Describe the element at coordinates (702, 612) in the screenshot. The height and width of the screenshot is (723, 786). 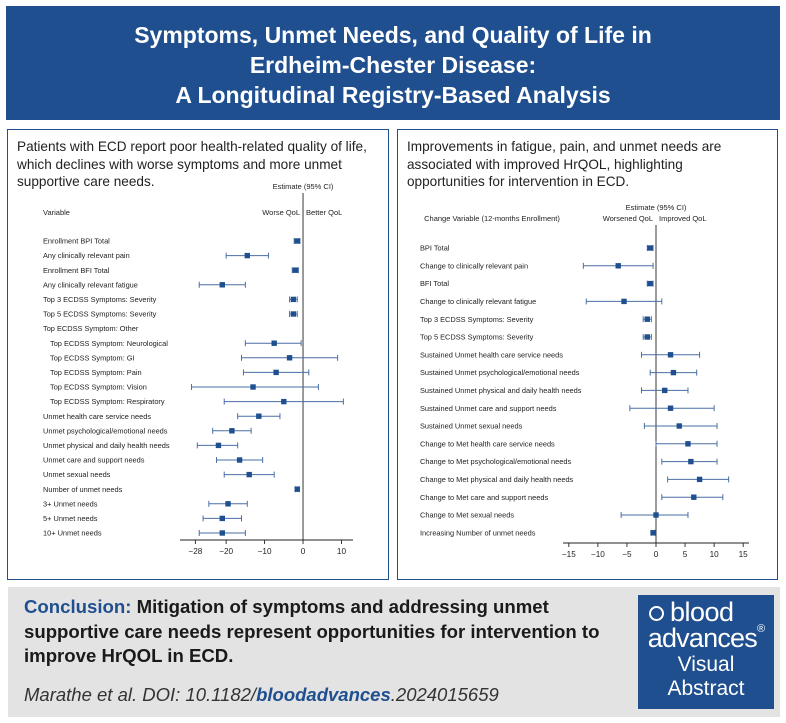
I see `logo-word-blood: blood` at that location.